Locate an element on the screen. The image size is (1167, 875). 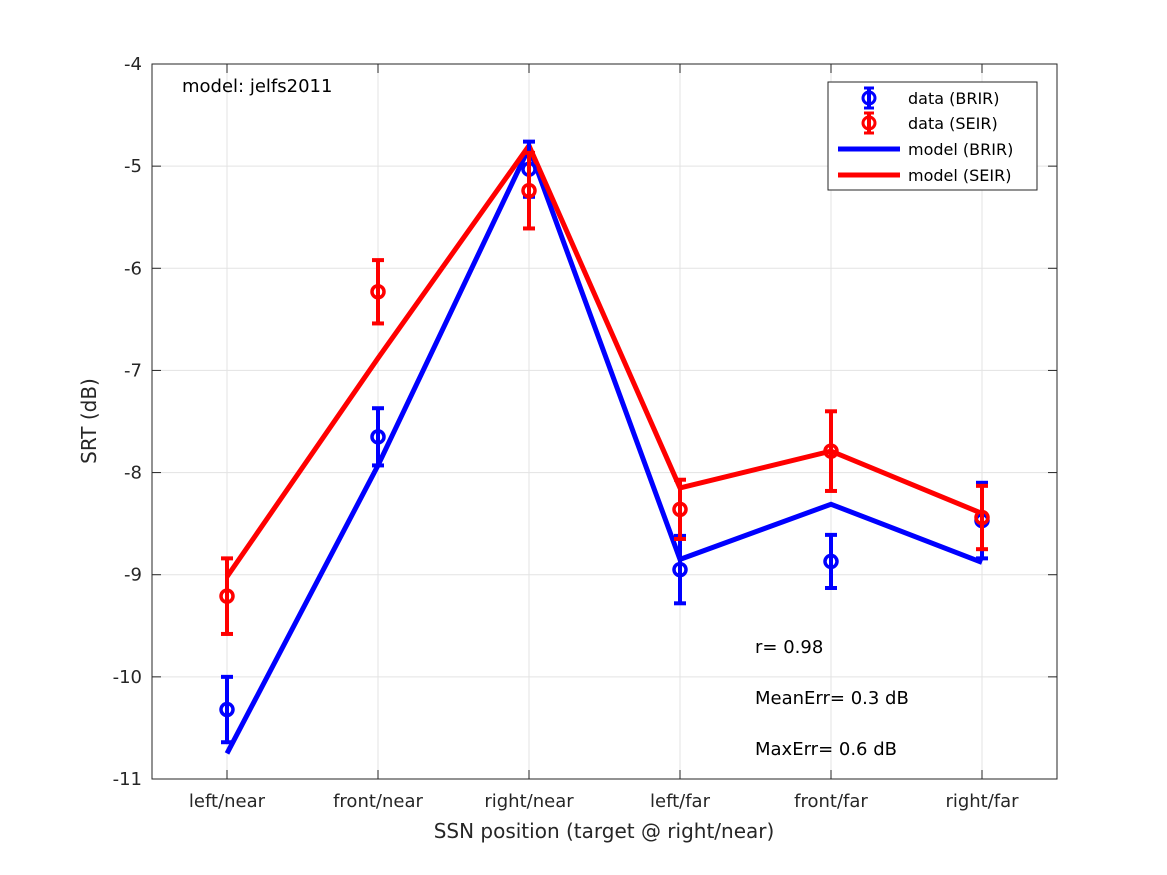
y-tick-label: -9 is located at coordinates (133, 575).